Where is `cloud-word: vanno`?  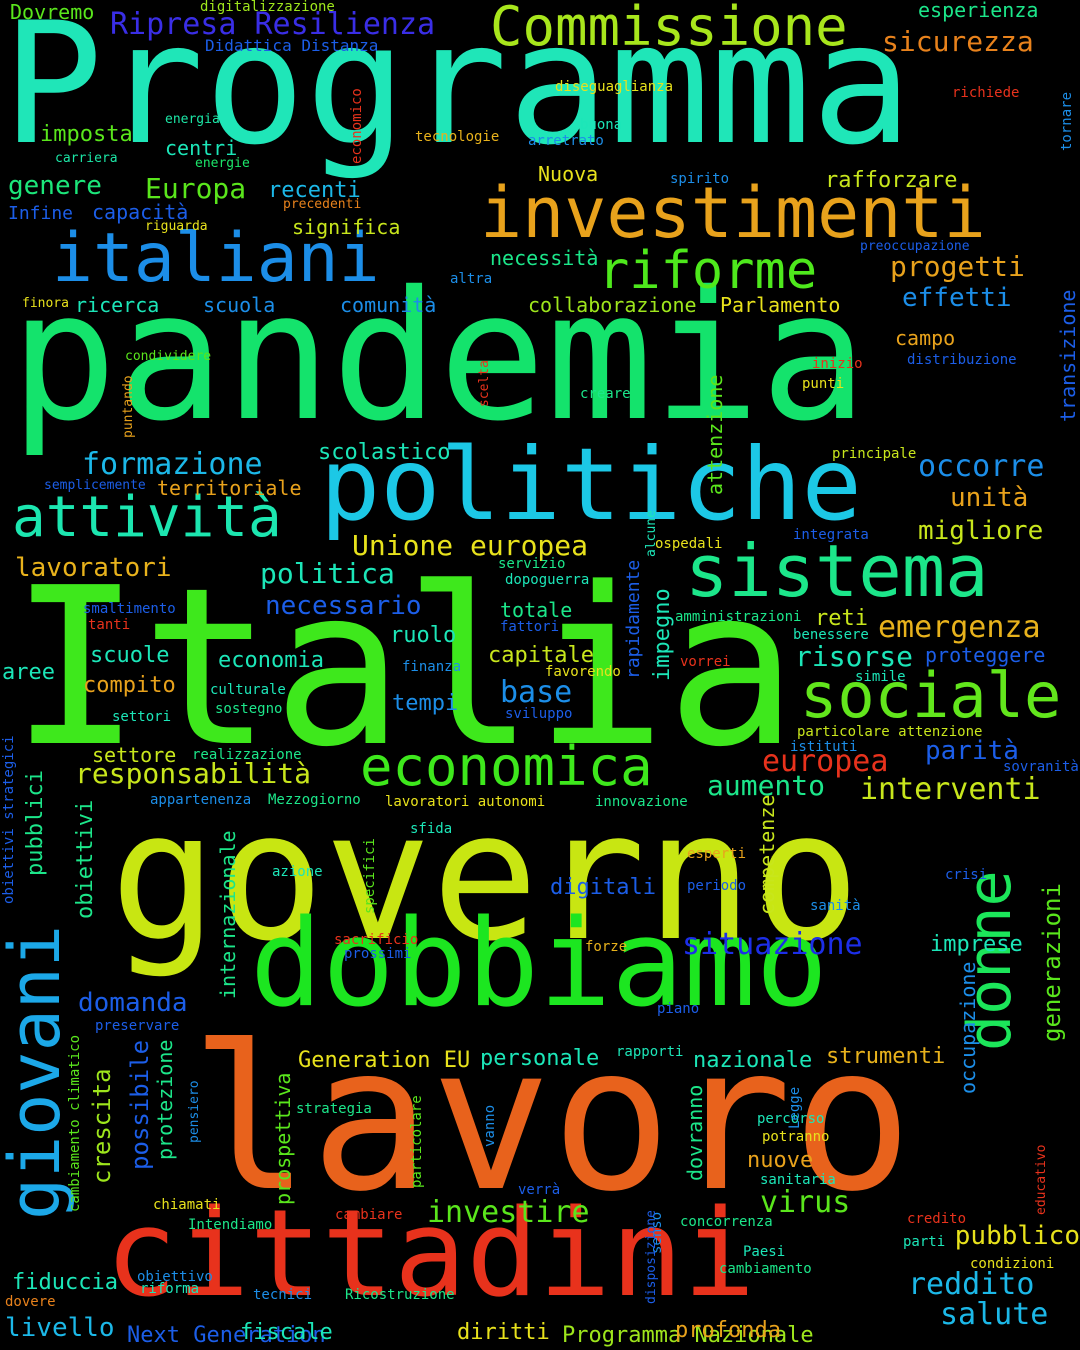 cloud-word: vanno is located at coordinates (490, 1125).